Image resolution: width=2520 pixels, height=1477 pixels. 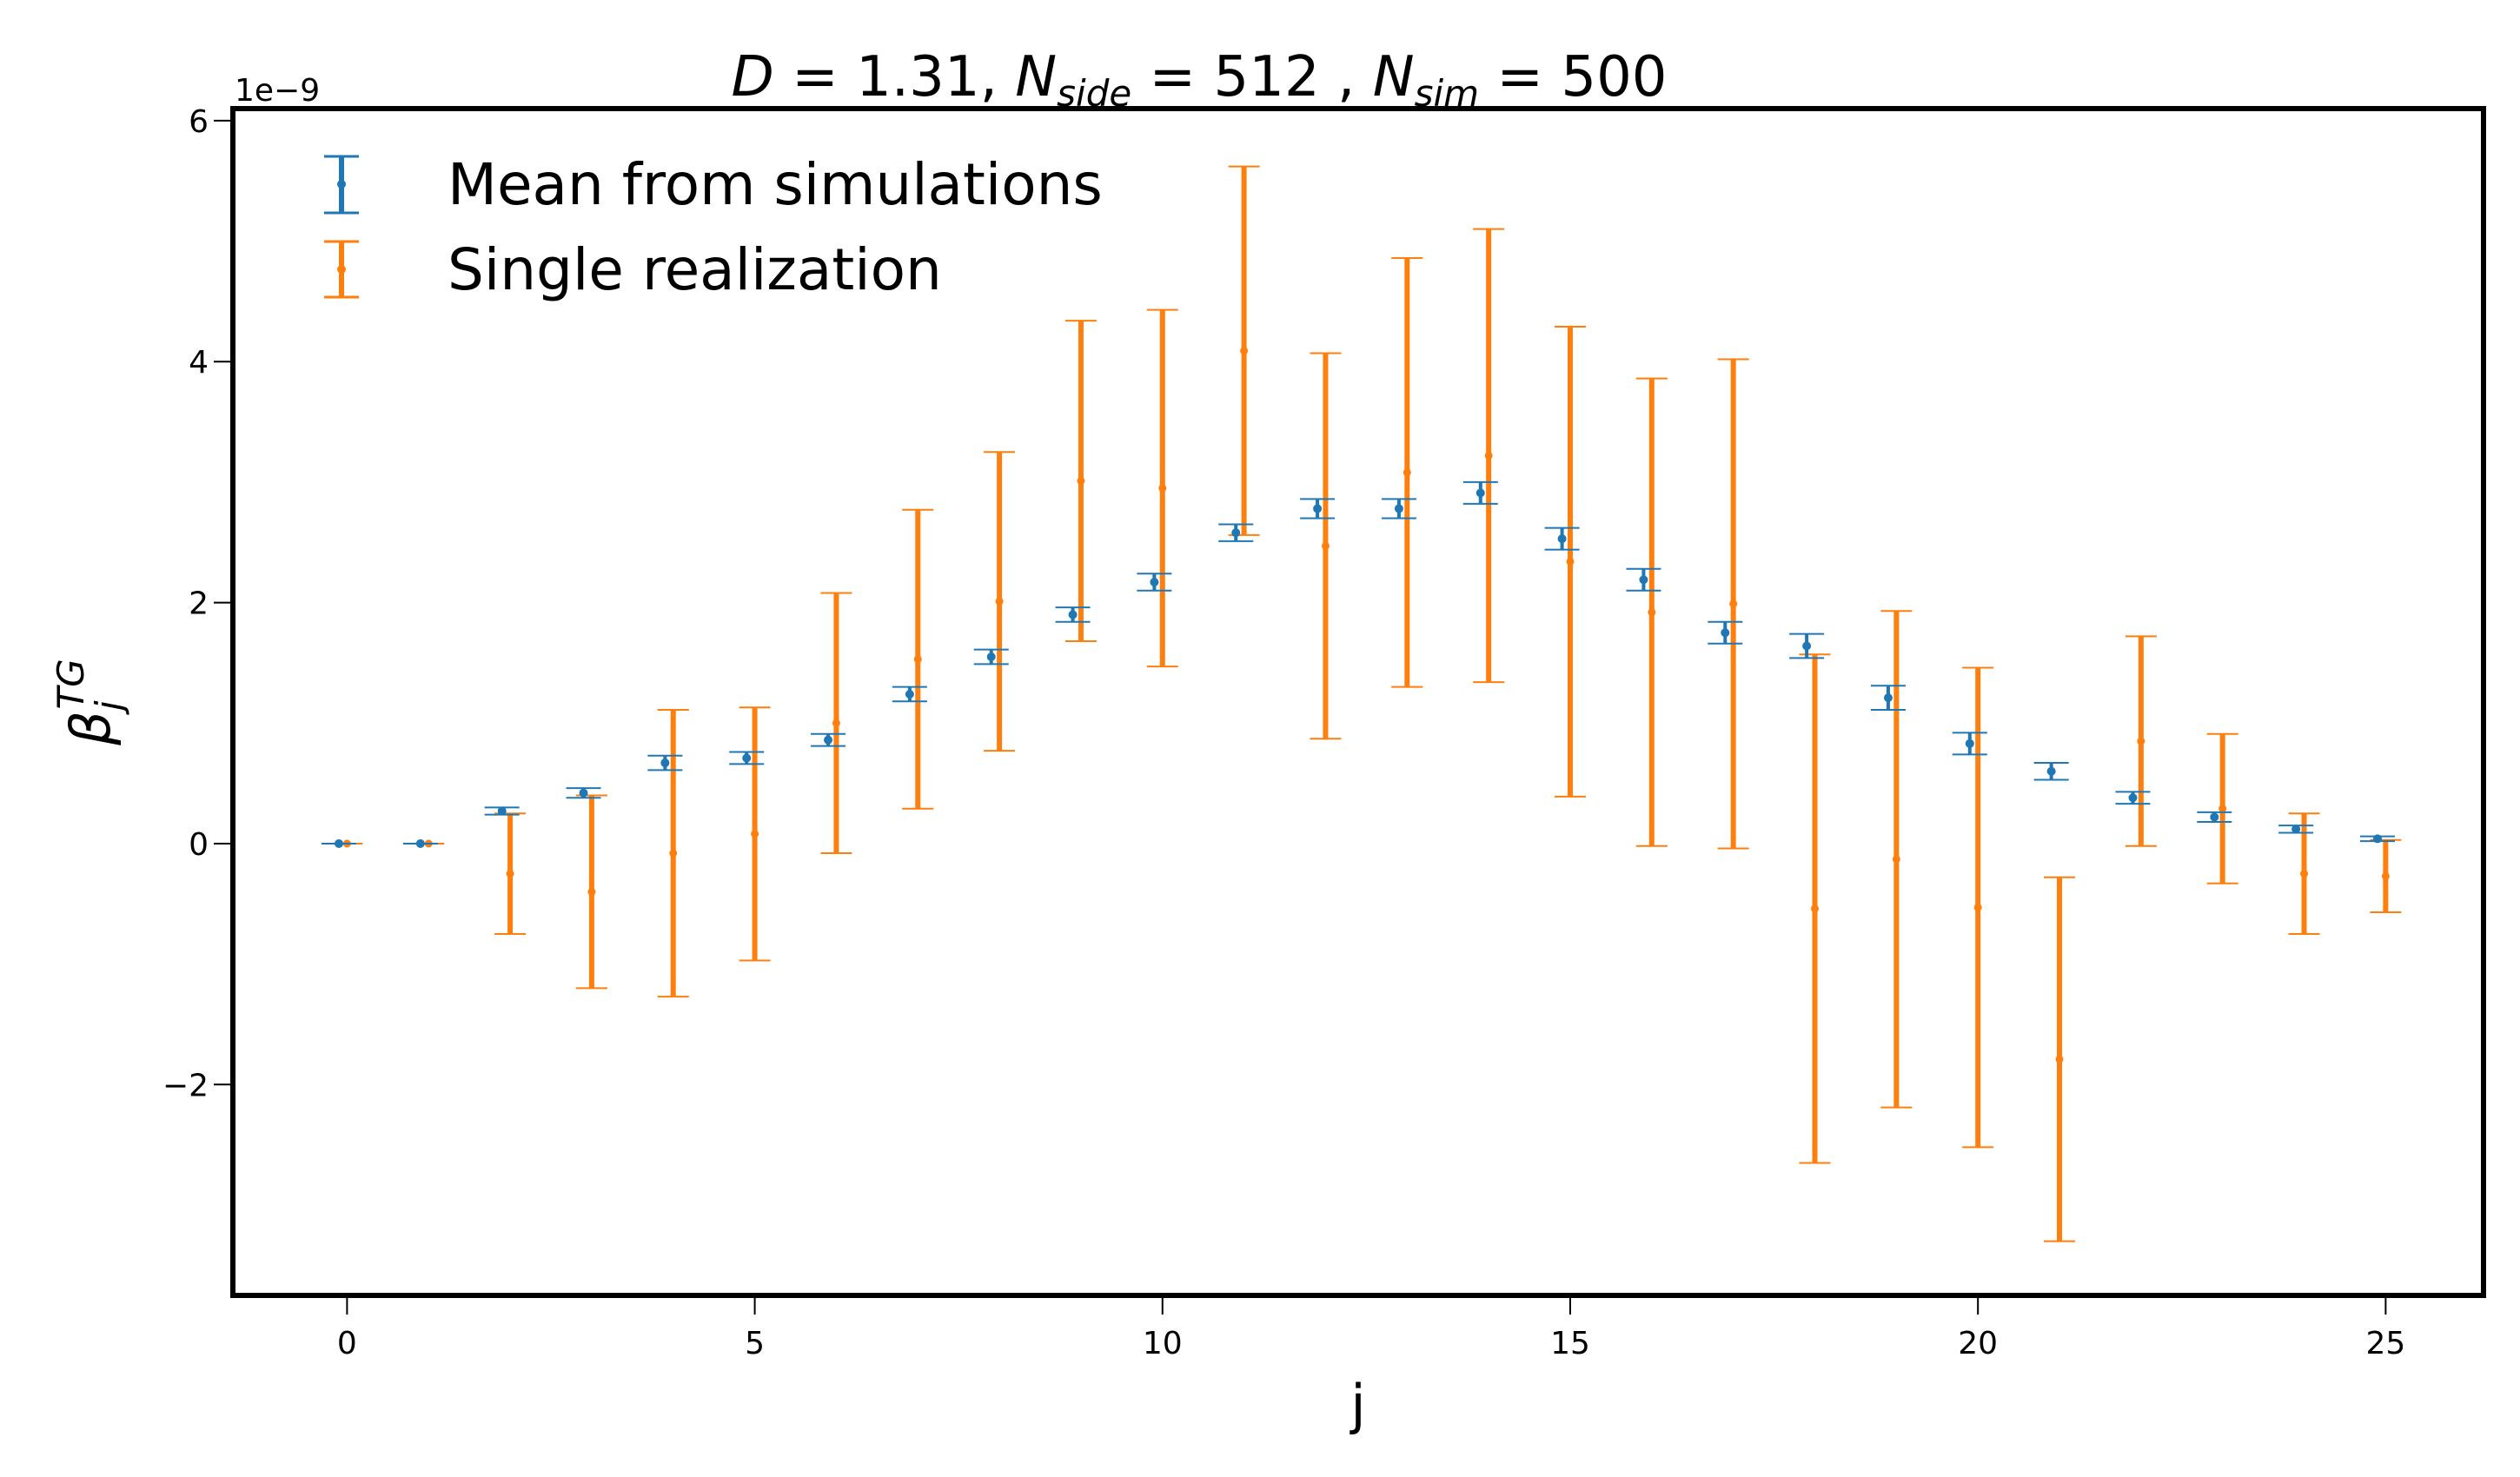 What do you see at coordinates (90, 702) in the screenshot?
I see `y-axis-label: βjTG` at bounding box center [90, 702].